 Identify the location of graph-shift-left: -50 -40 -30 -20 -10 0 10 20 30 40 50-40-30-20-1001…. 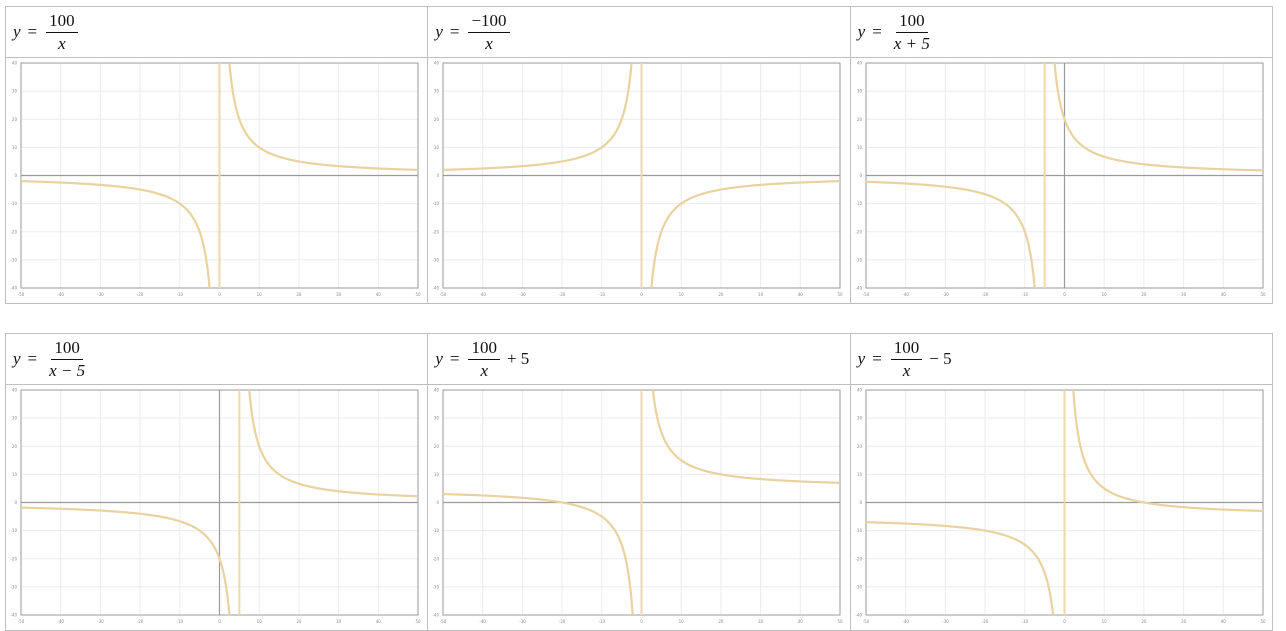
(1060, 179).